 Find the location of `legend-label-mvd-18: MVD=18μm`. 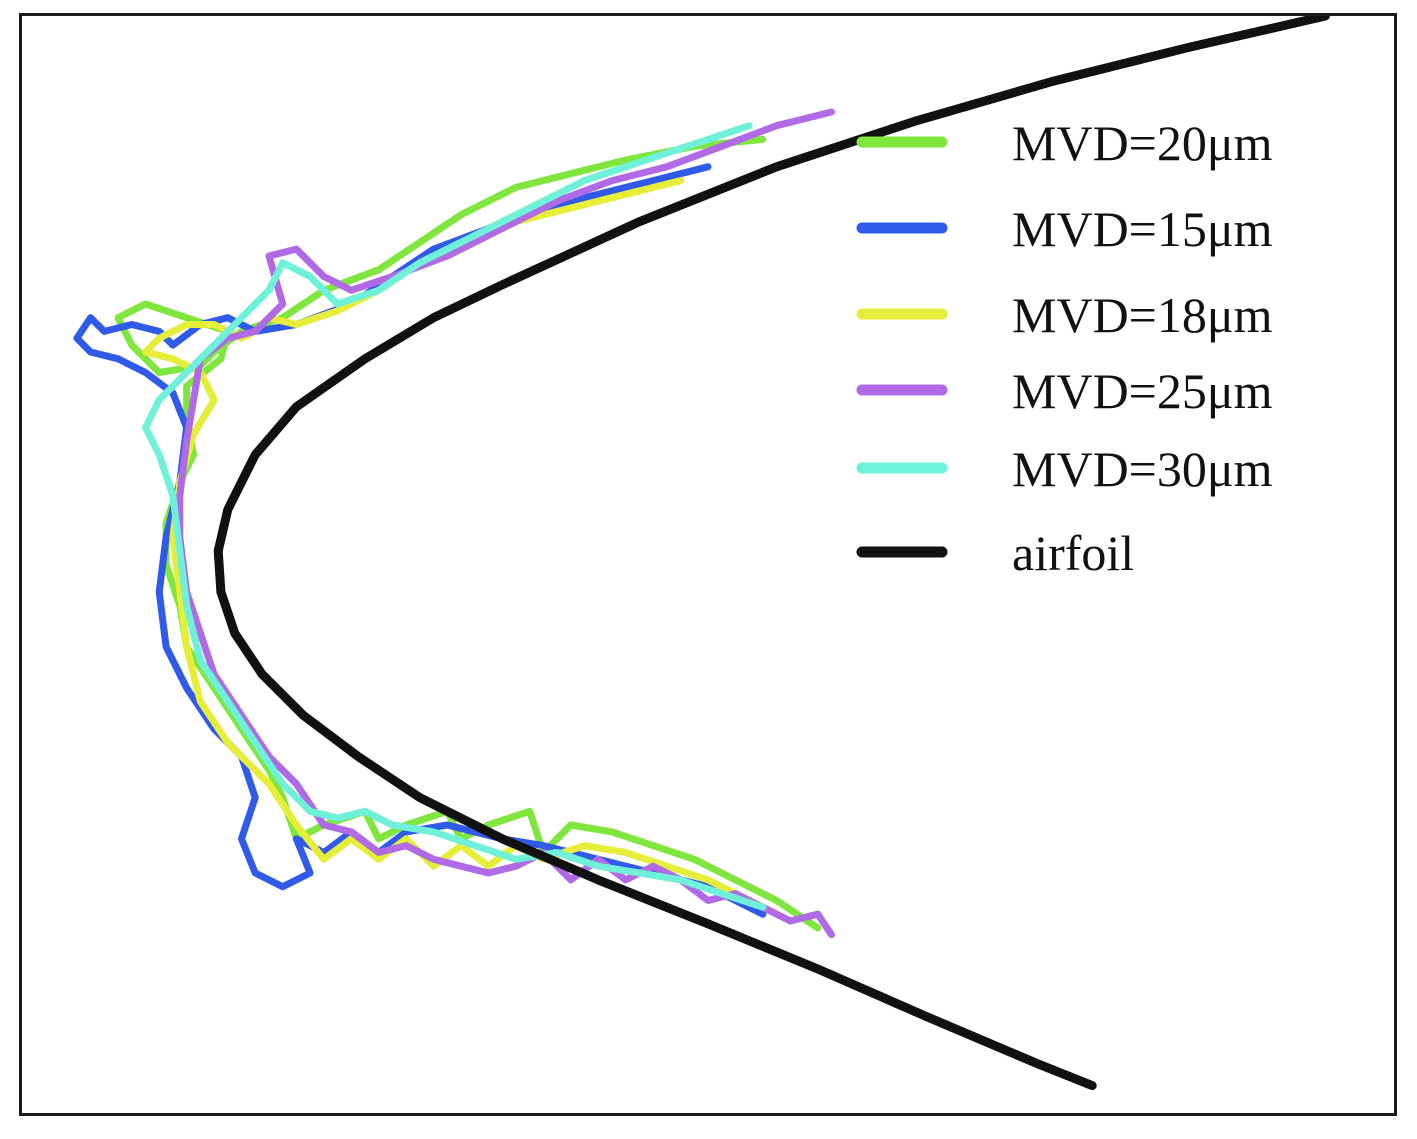

legend-label-mvd-18: MVD=18μm is located at coordinates (1142, 315).